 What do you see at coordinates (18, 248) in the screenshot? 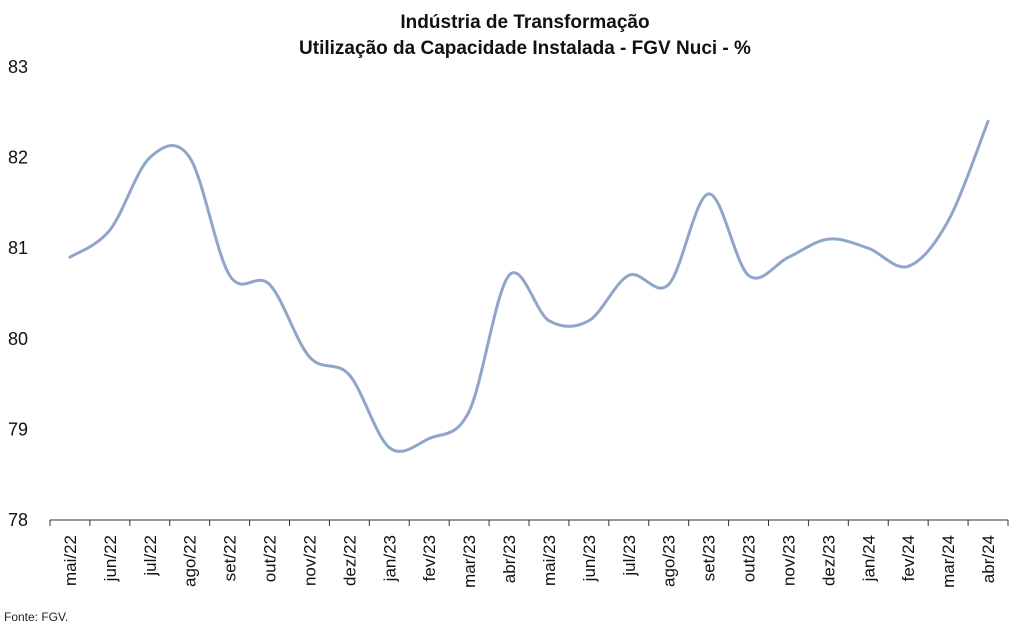
I see `y-tick-label: 81` at bounding box center [18, 248].